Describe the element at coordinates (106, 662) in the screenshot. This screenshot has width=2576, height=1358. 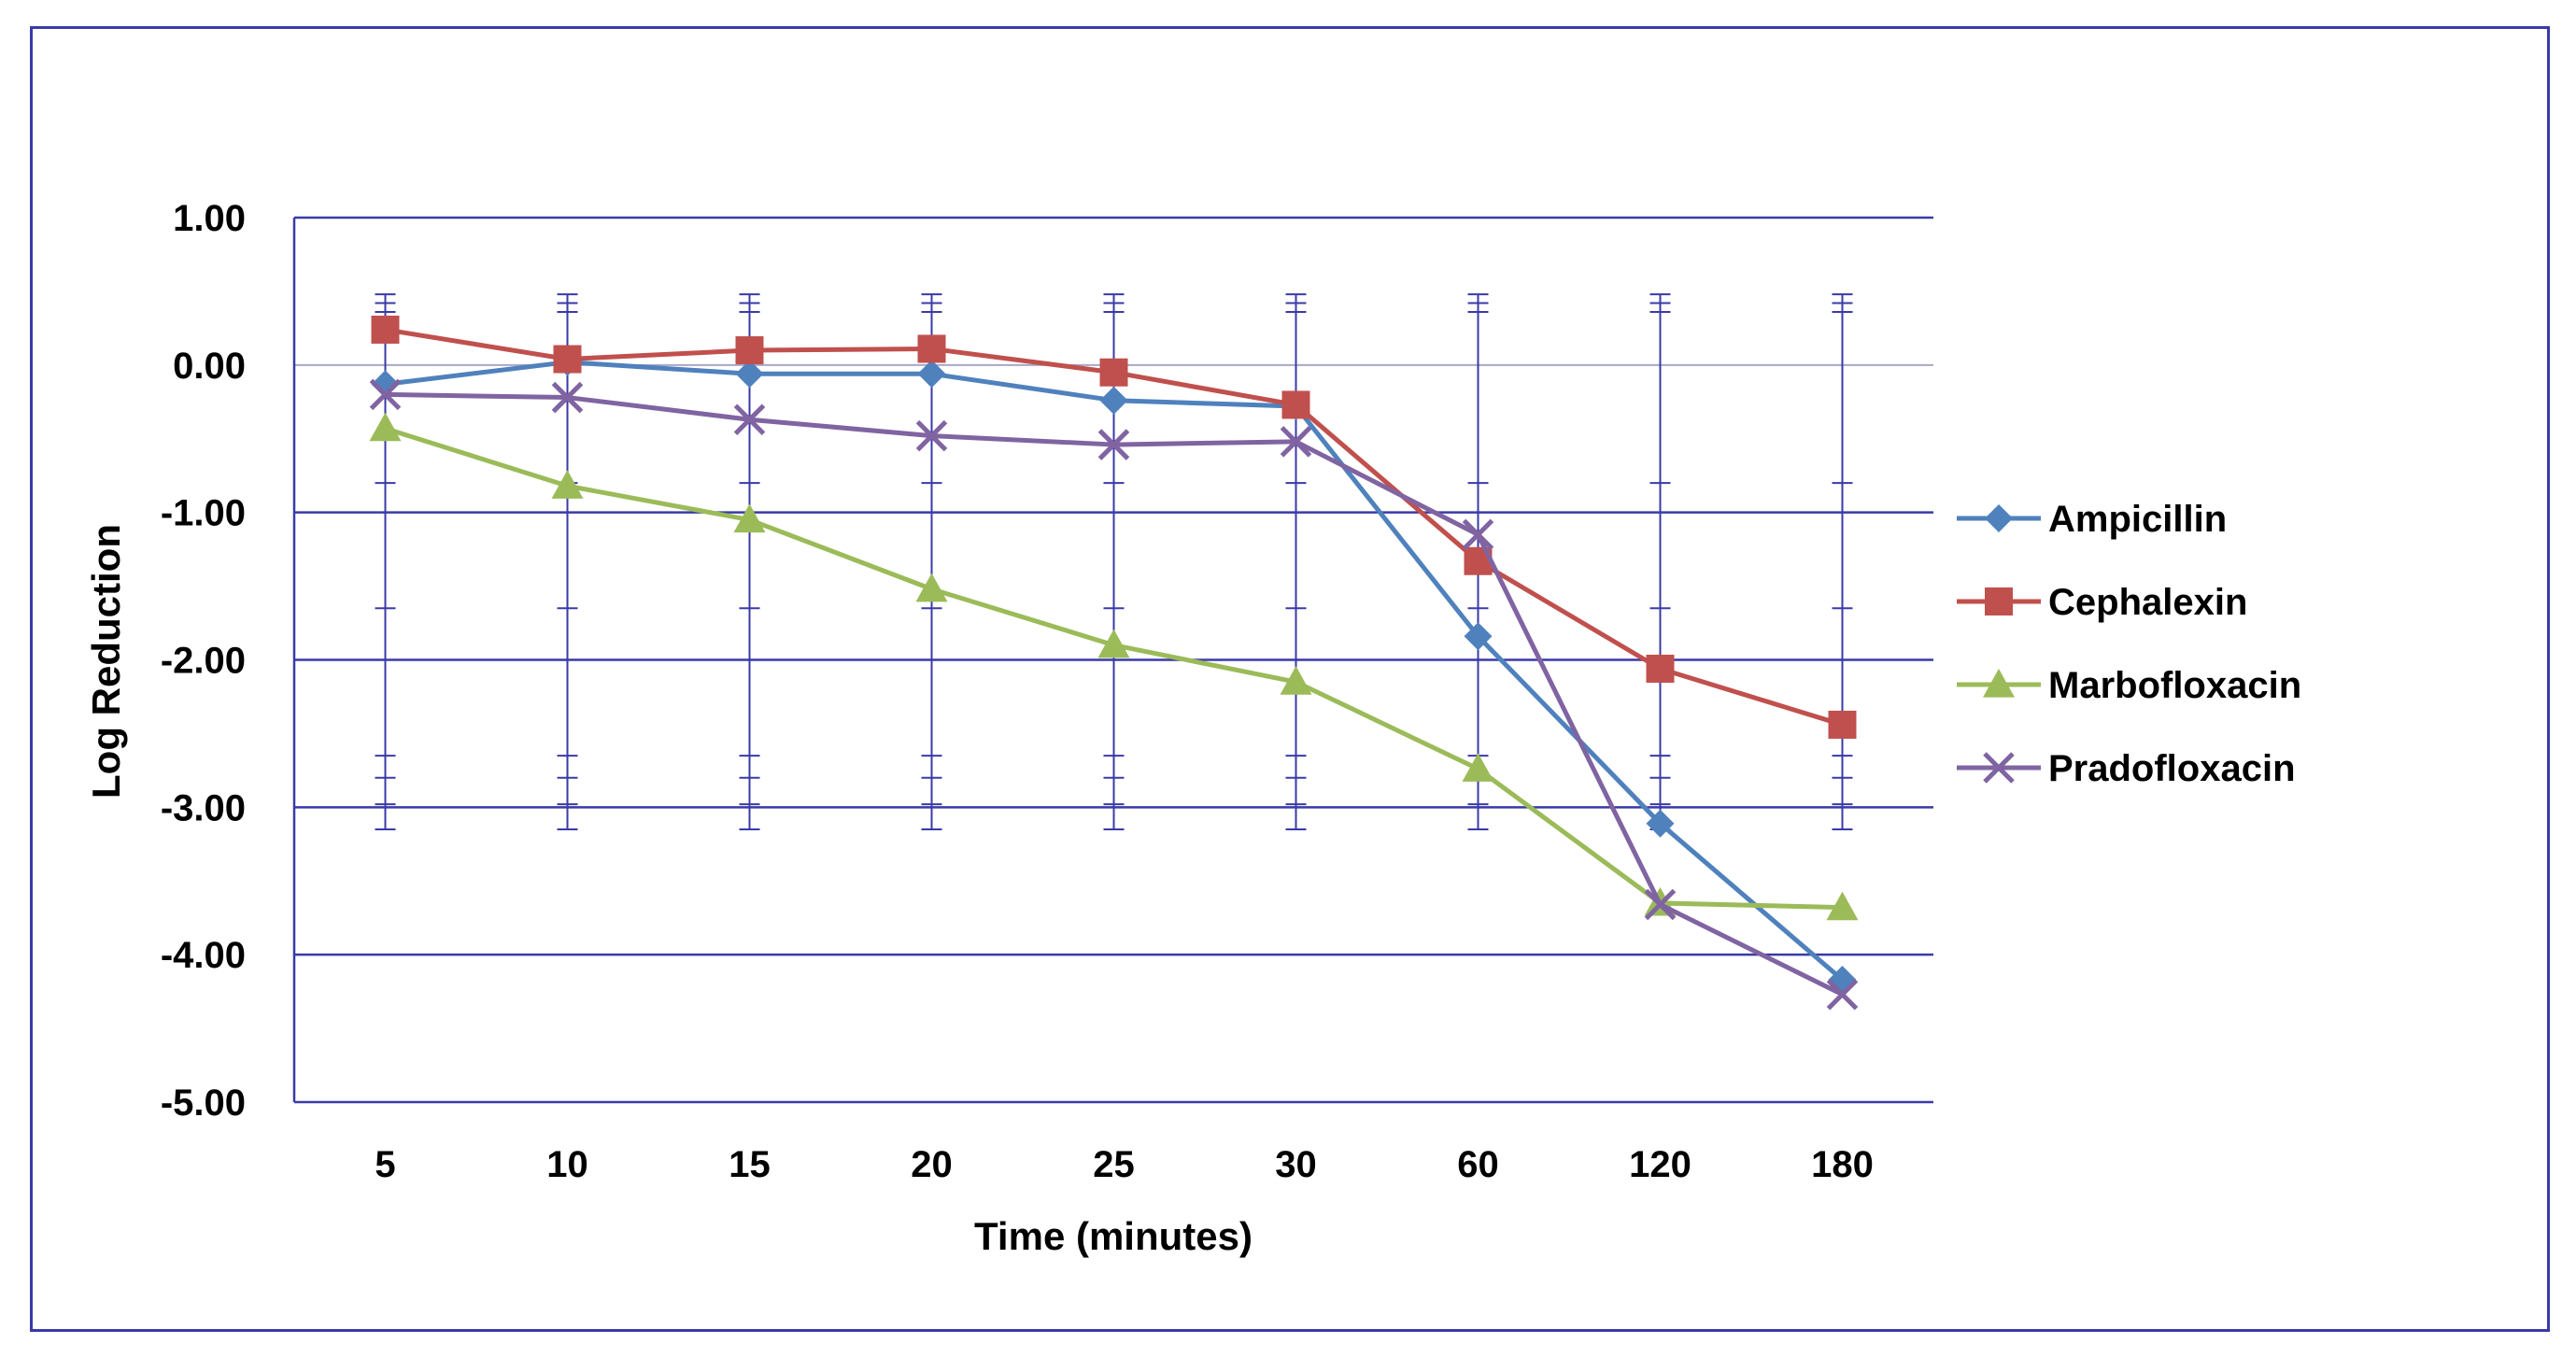
I see `y-axis-label: Log Reduction` at that location.